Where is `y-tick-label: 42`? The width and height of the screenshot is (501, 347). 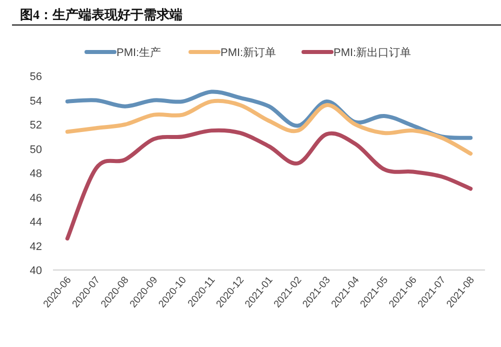
y-tick-label: 42 is located at coordinates (36, 246).